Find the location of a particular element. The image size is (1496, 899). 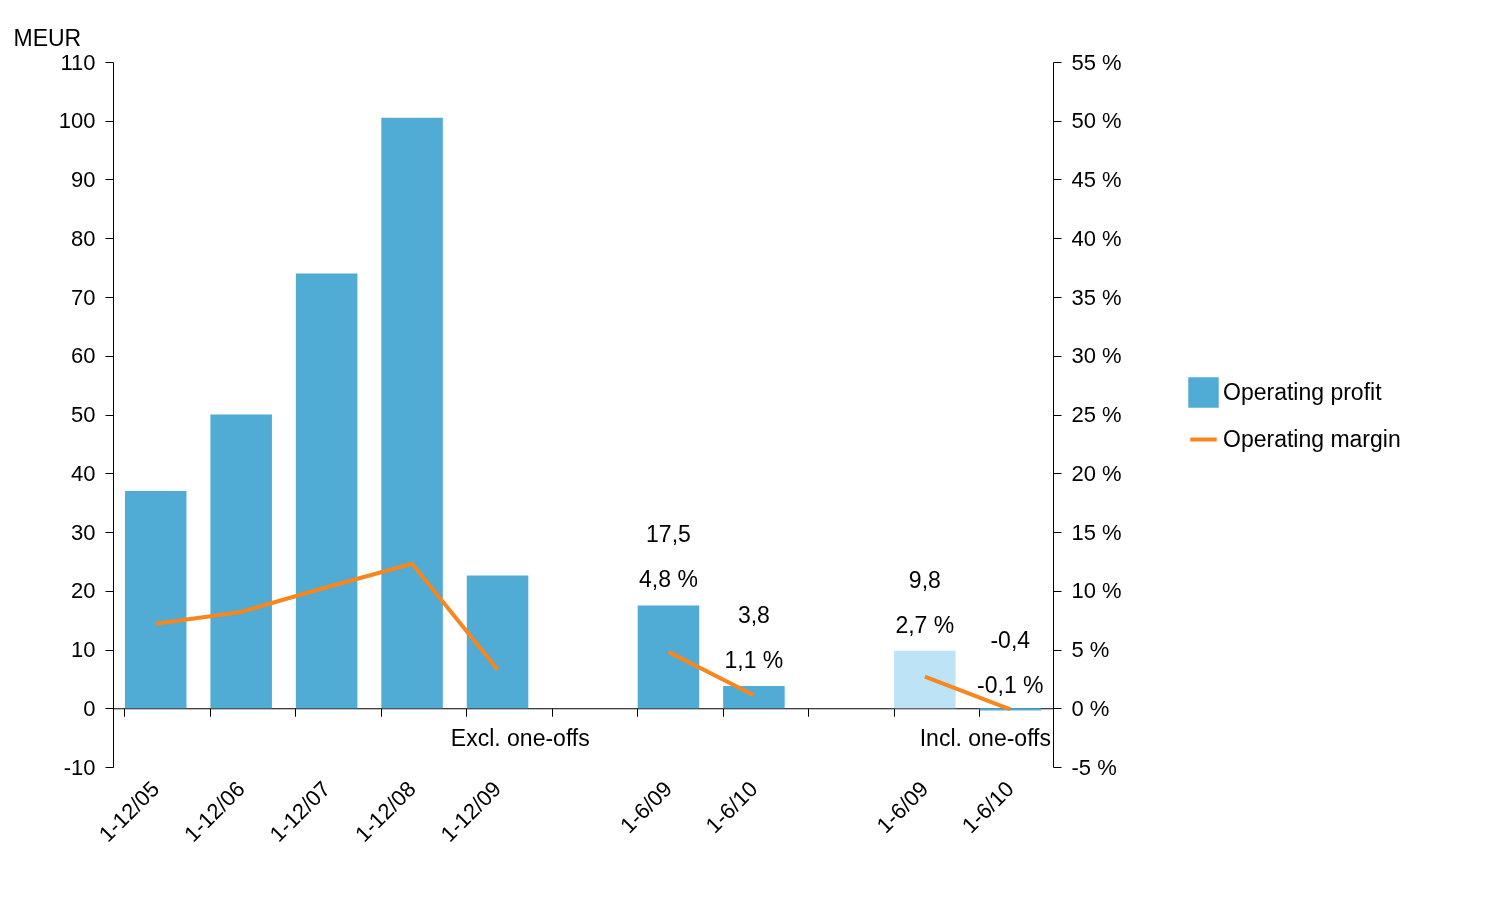

y2-tick-label: 45 % is located at coordinates (1096, 179).